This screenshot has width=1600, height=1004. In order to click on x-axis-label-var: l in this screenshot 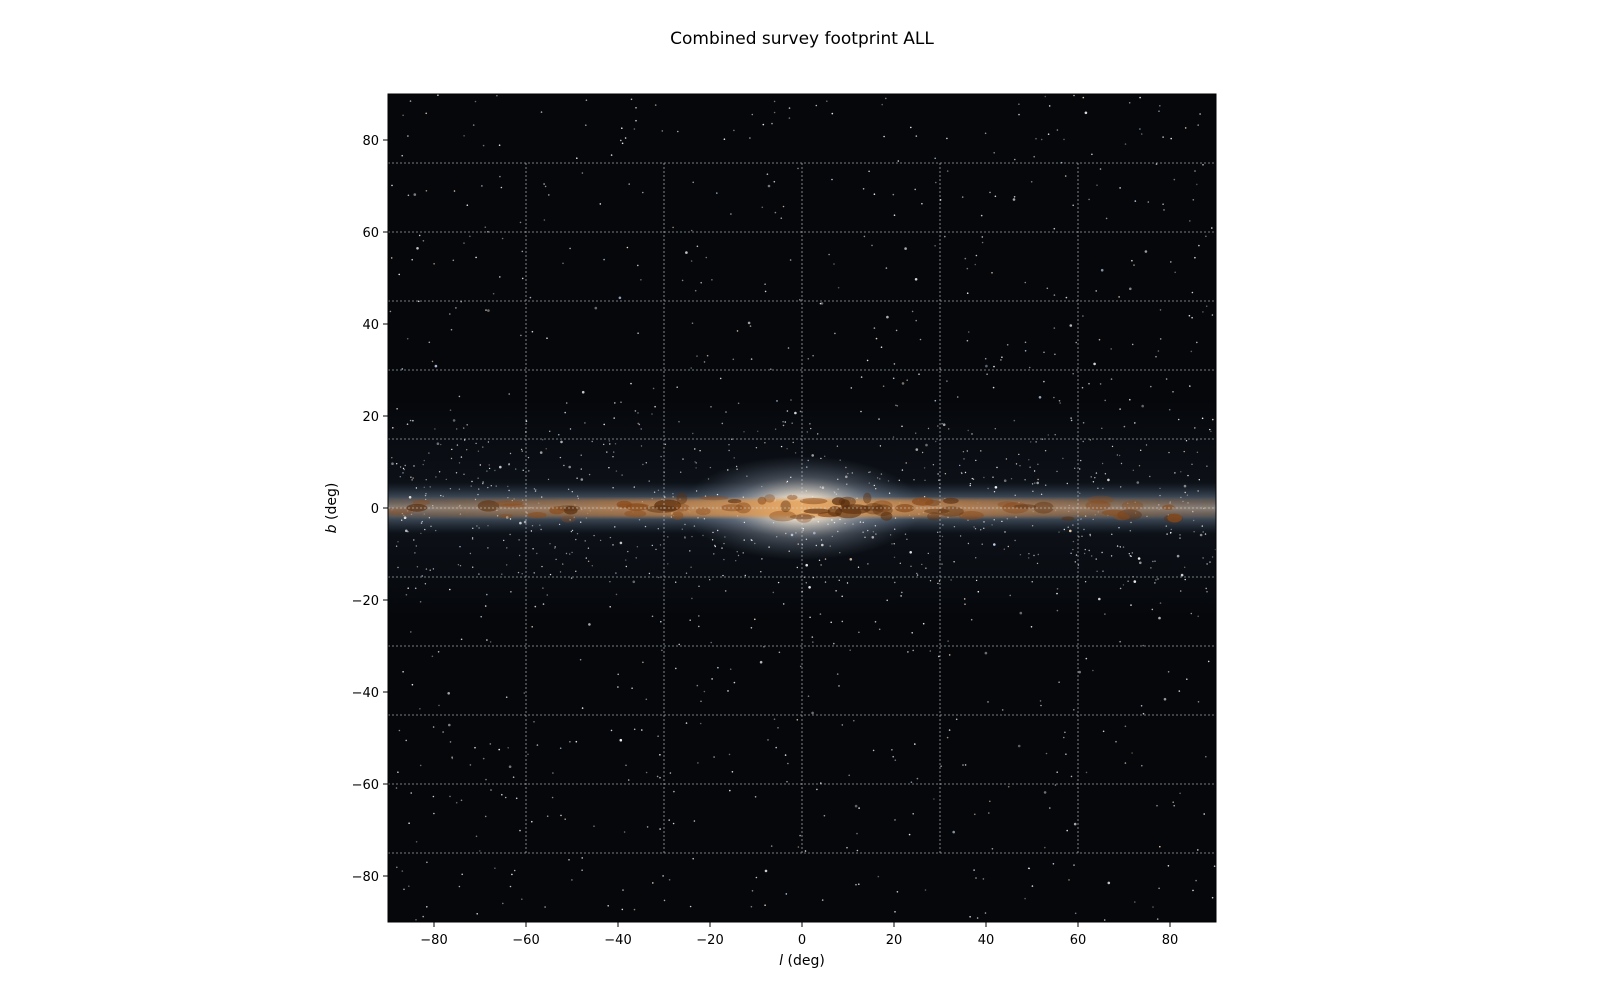, I will do `click(781, 961)`.